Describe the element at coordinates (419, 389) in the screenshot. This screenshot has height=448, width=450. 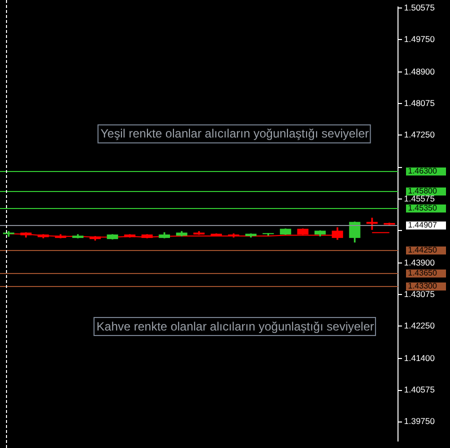
I see `y-tick-label: 1.40575` at that location.